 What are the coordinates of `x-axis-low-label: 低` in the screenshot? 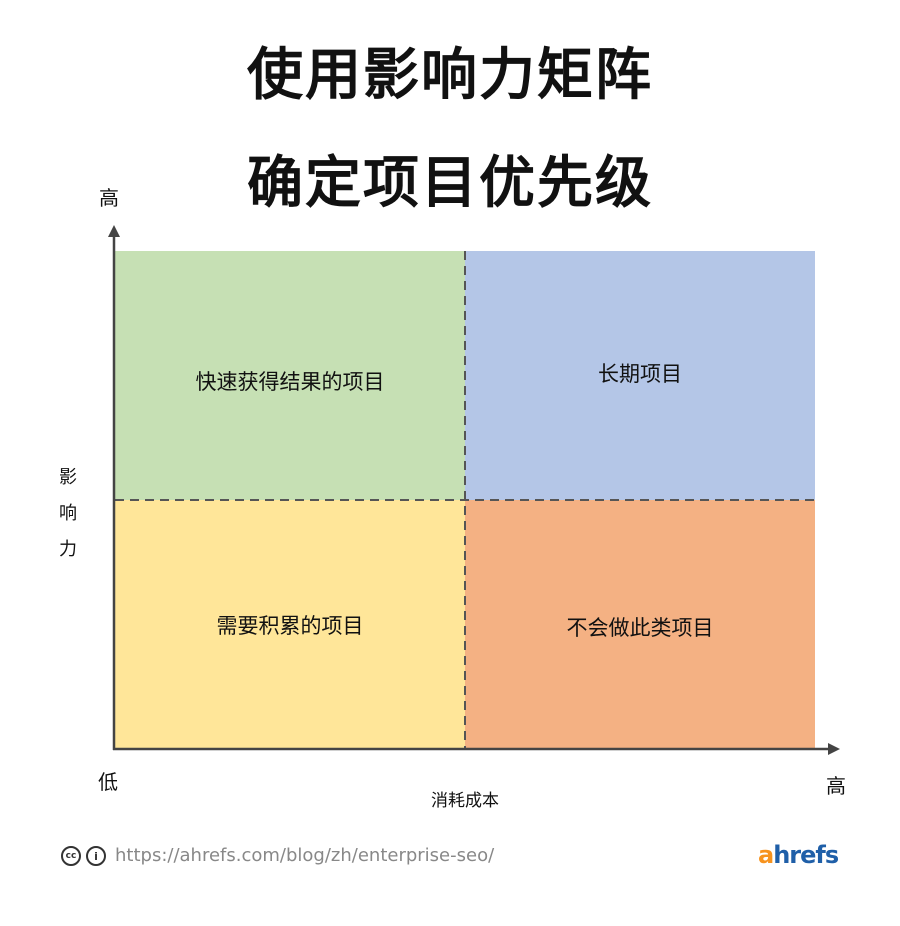 It's located at (108, 782).